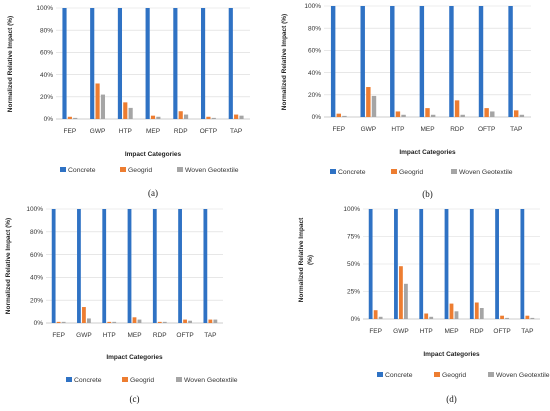  Describe the element at coordinates (314, 28) in the screenshot. I see `chart-b-y-tick-label: 80%` at that location.